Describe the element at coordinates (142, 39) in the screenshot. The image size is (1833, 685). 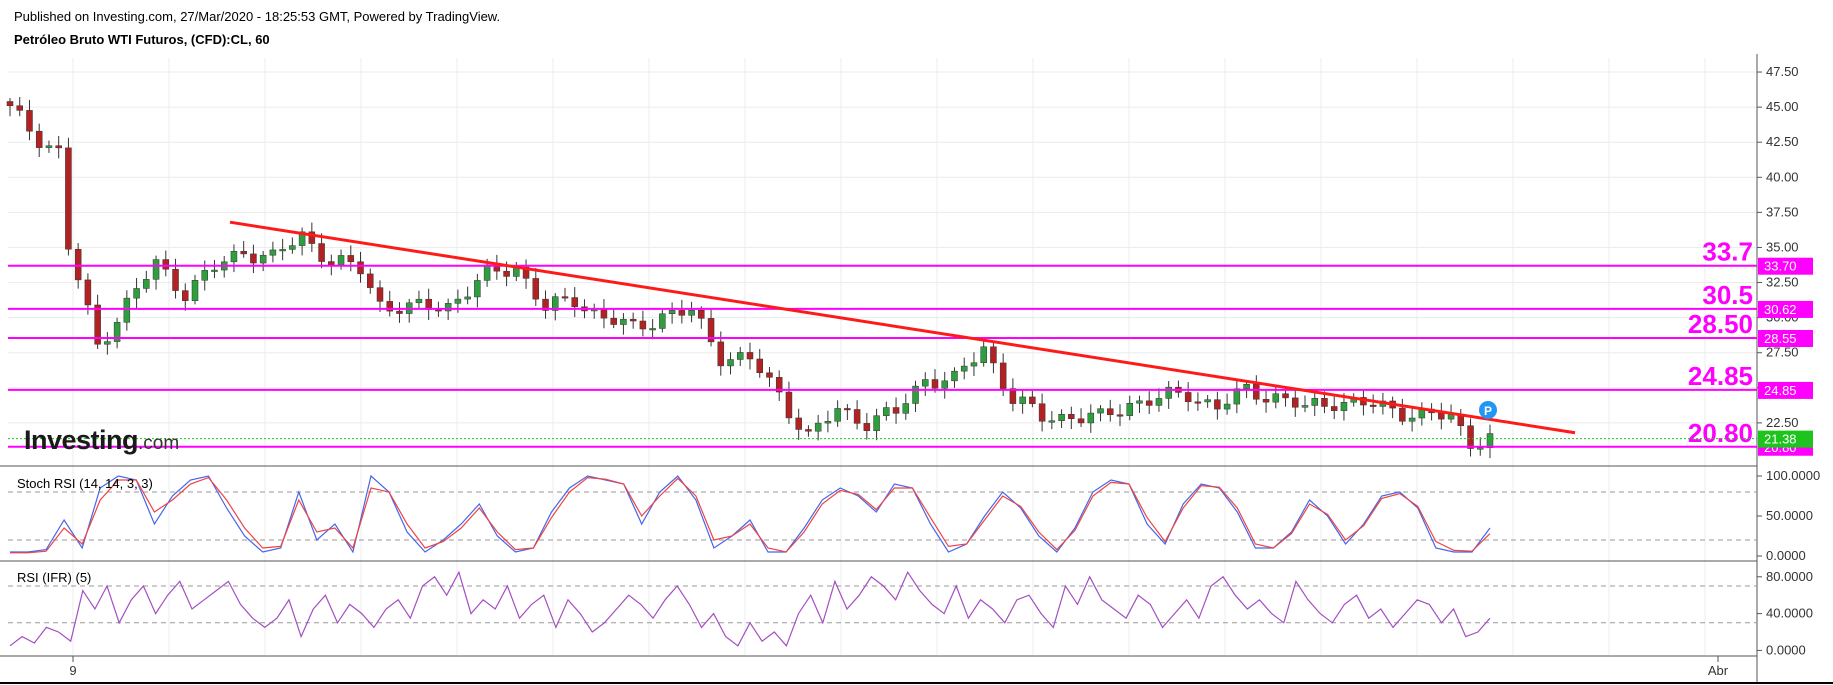
I see `symbol-title: Petróleo Bruto WTI Futuros, (CFD):CL, 60` at that location.